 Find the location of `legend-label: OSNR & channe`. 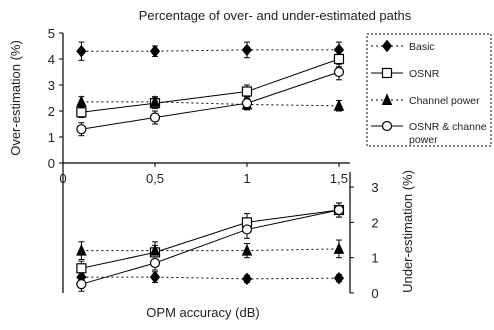

legend-label: OSNR & channe is located at coordinates (448, 127).